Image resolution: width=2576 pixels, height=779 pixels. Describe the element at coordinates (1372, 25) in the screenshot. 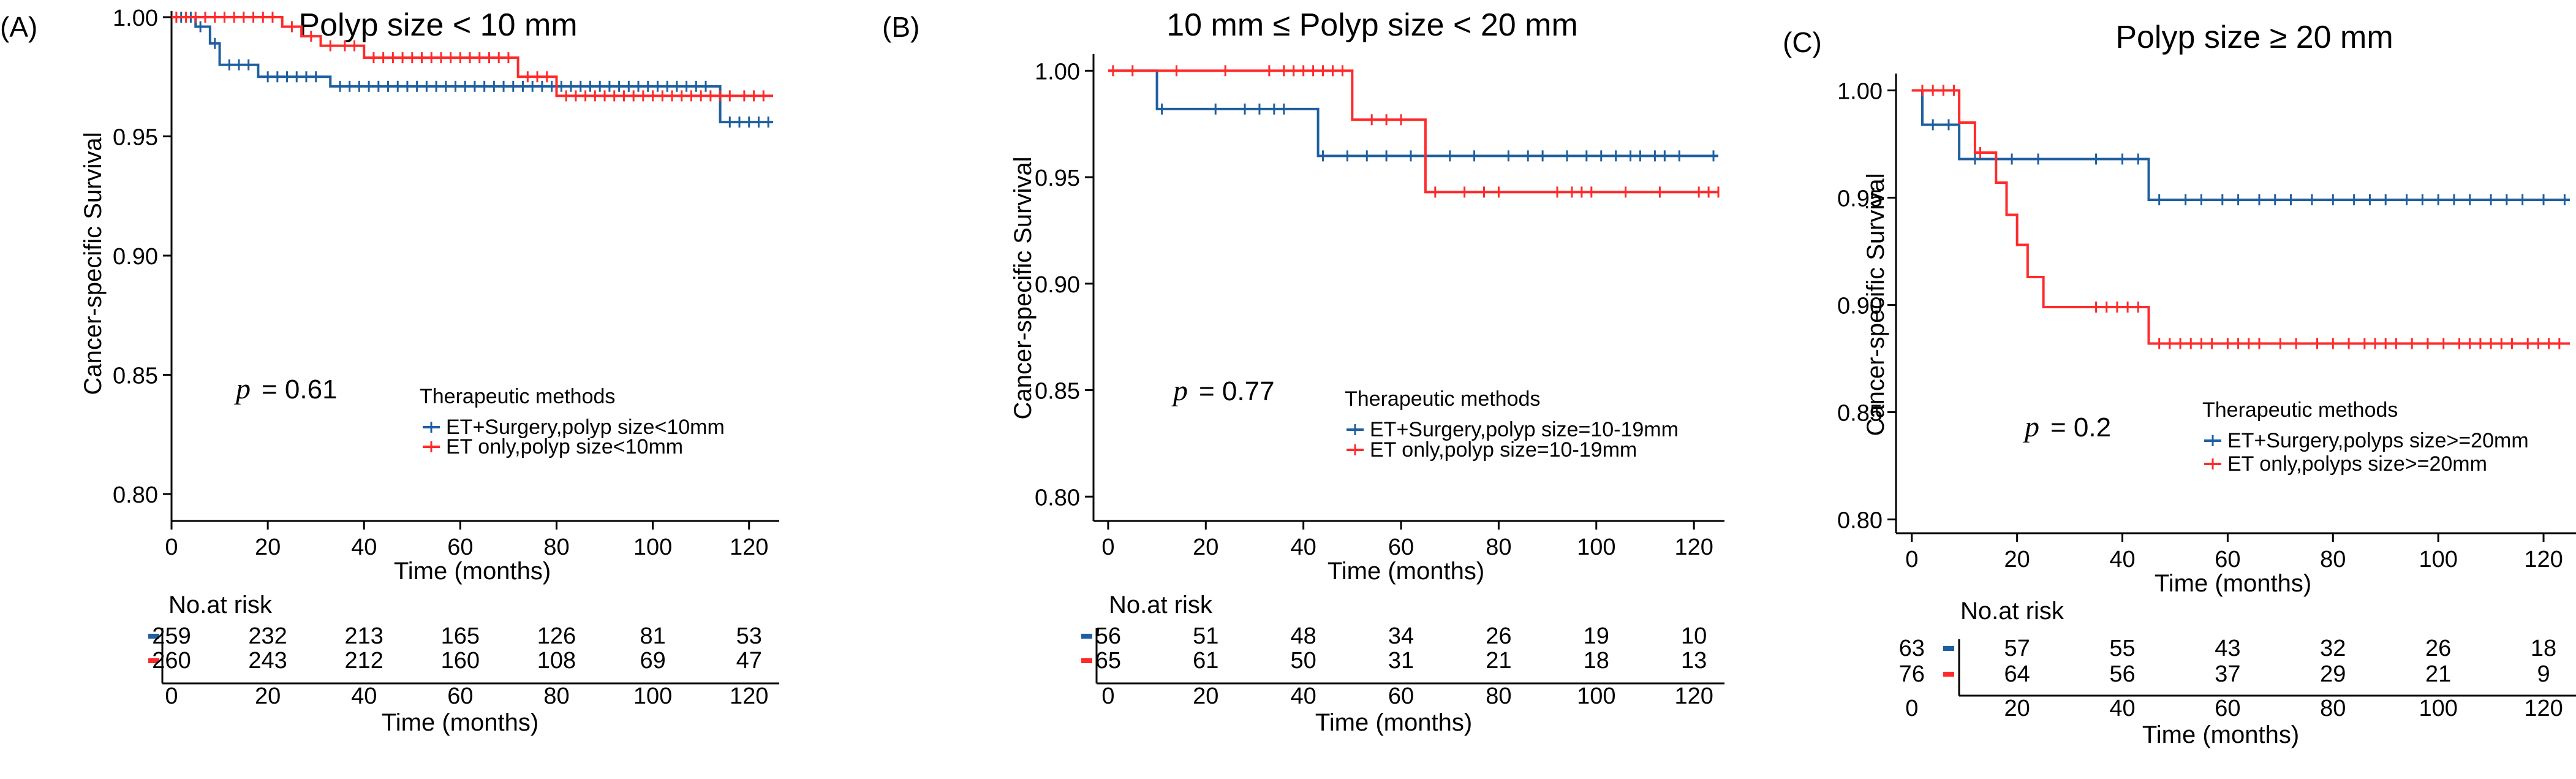

I see `chart-title: 10 mm ≤ Polyp size < 20 mm` at that location.